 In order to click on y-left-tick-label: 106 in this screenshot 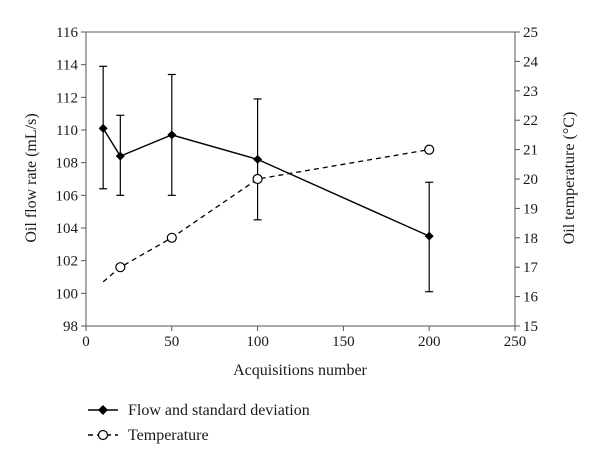, I will do `click(67, 196)`.